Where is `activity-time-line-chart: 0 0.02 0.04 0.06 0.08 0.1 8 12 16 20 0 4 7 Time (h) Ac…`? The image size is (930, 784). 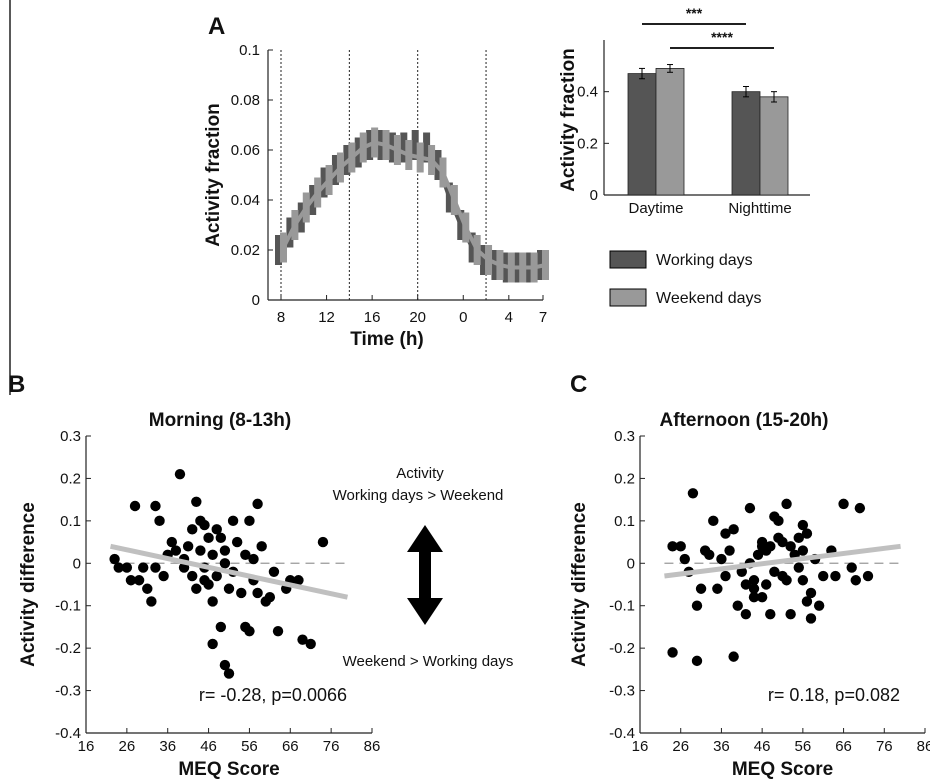 activity-time-line-chart: 0 0.02 0.04 0.06 0.08 0.1 8 12 16 20 0 4 7 Time (h) Ac… is located at coordinates (376, 196).